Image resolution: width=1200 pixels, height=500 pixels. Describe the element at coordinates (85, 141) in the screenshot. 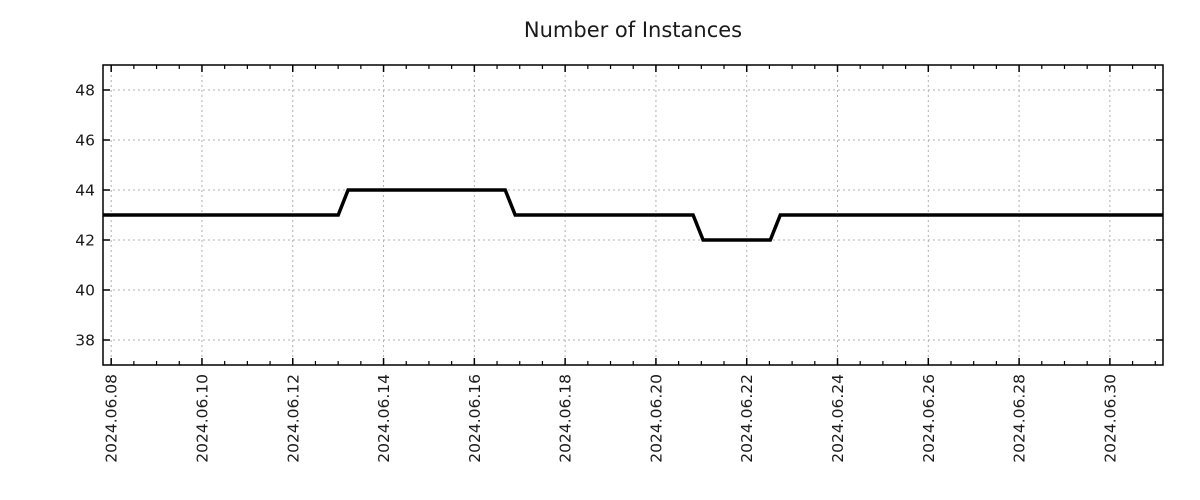

I see `y-tick-label: 46` at that location.